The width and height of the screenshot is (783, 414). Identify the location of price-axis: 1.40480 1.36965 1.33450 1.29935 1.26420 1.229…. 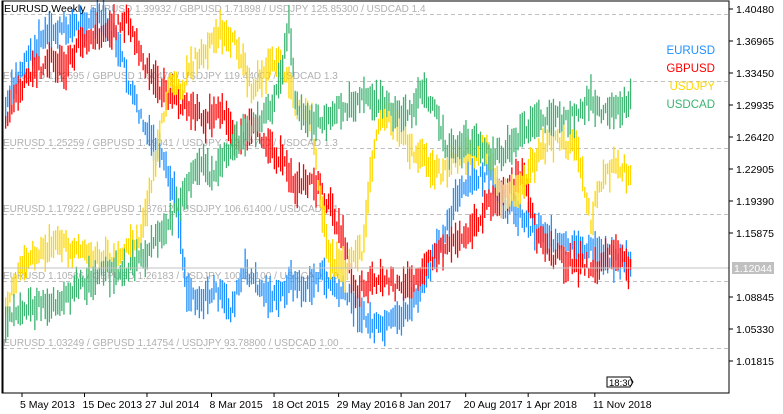
(751, 186).